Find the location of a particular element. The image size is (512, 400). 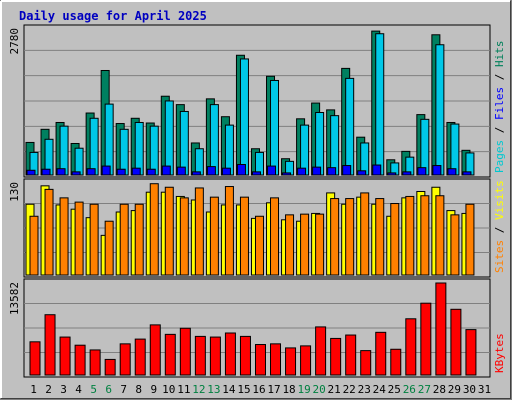

x-tick-day-17: 17 is located at coordinates (273, 389).